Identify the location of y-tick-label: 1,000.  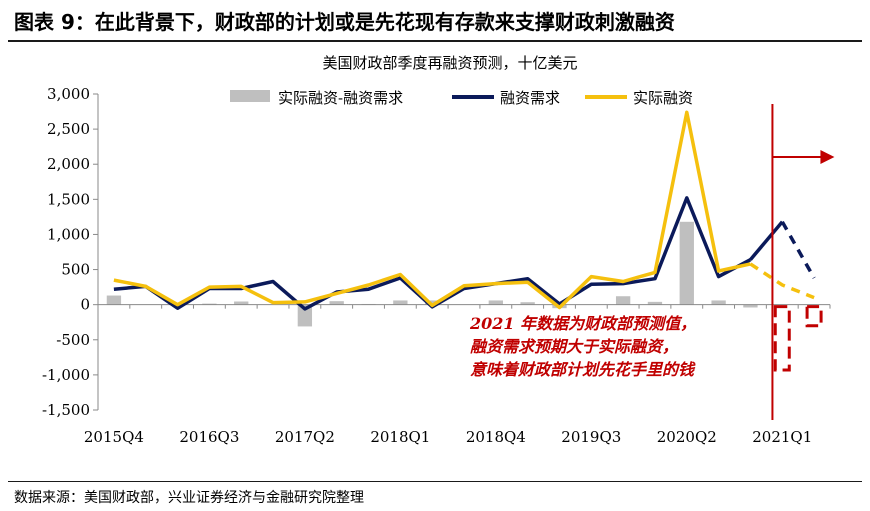
(68, 234).